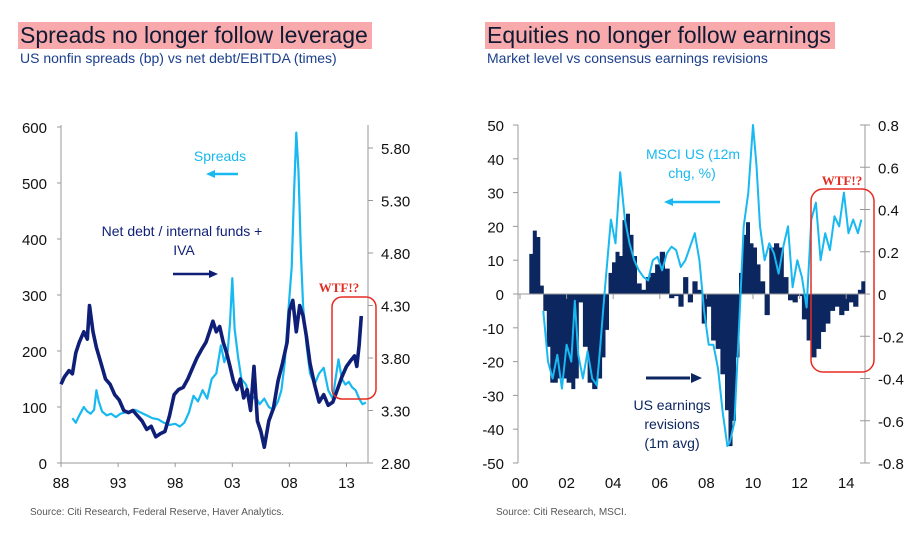  I want to click on left-y2-tick-label: 3.80, so click(395, 359).